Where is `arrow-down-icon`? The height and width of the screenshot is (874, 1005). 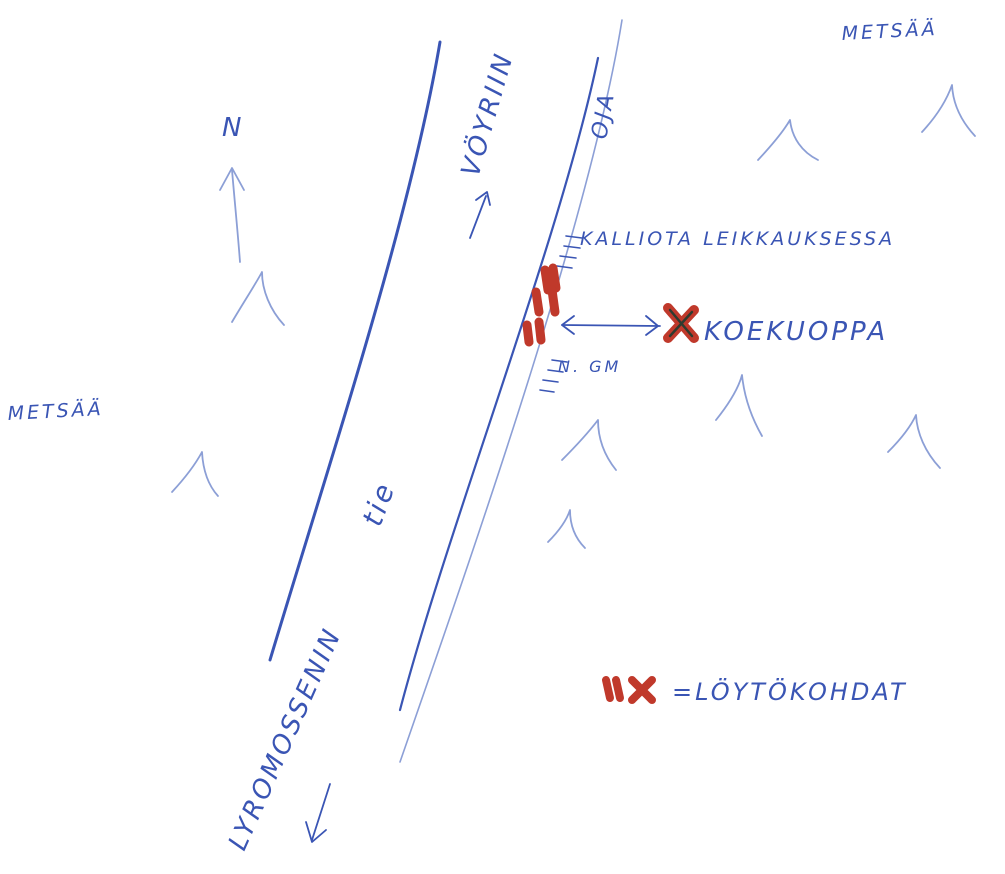
arrow-down-icon is located at coordinates (318, 813).